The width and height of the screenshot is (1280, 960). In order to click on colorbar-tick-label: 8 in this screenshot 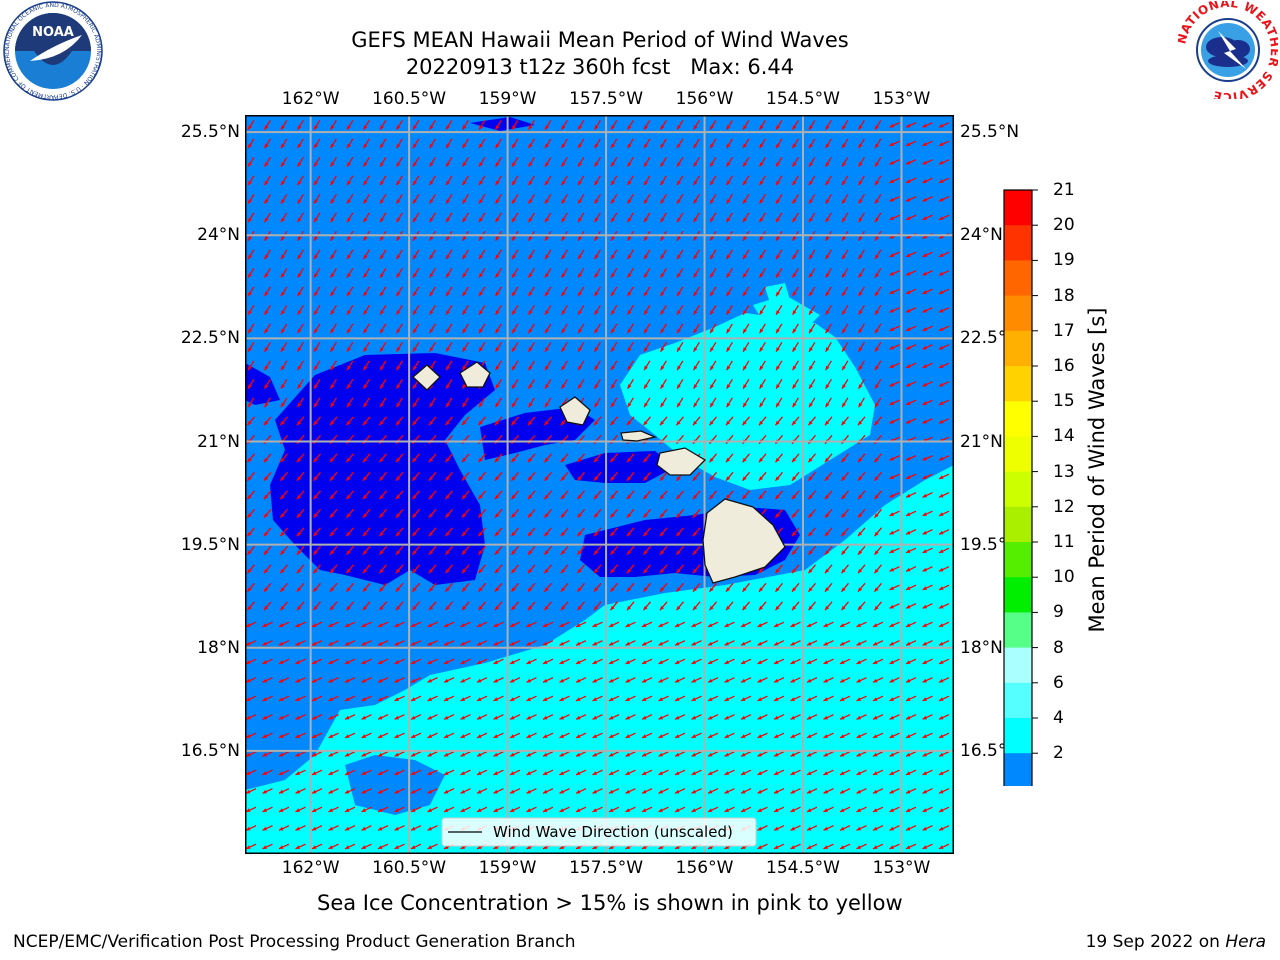, I will do `click(1058, 647)`.